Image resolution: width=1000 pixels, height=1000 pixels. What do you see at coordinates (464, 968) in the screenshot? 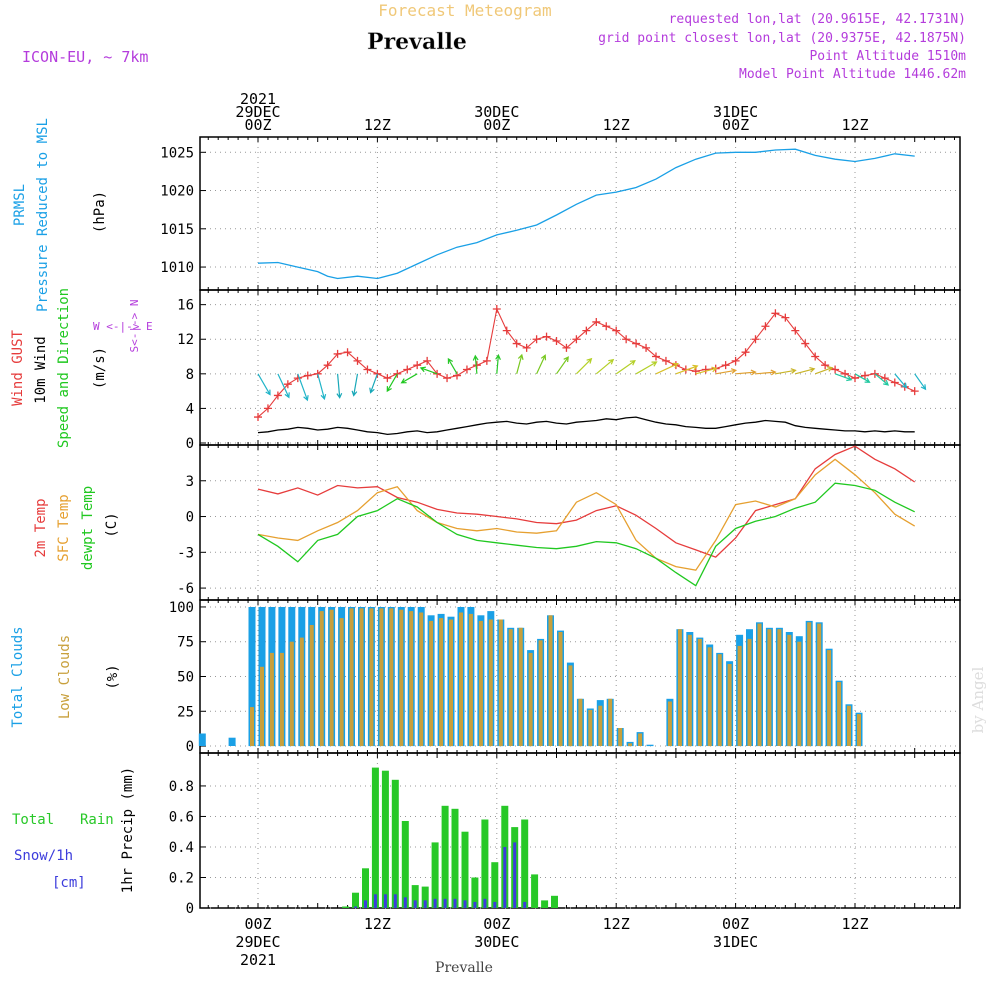
I see `footer-location: Prevalle` at bounding box center [464, 968].